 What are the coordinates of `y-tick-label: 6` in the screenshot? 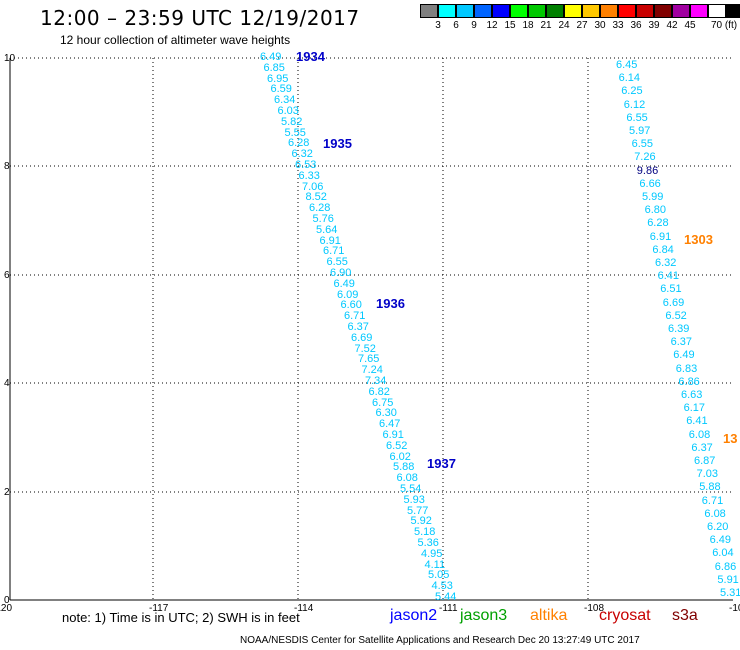 It's located at (7, 275).